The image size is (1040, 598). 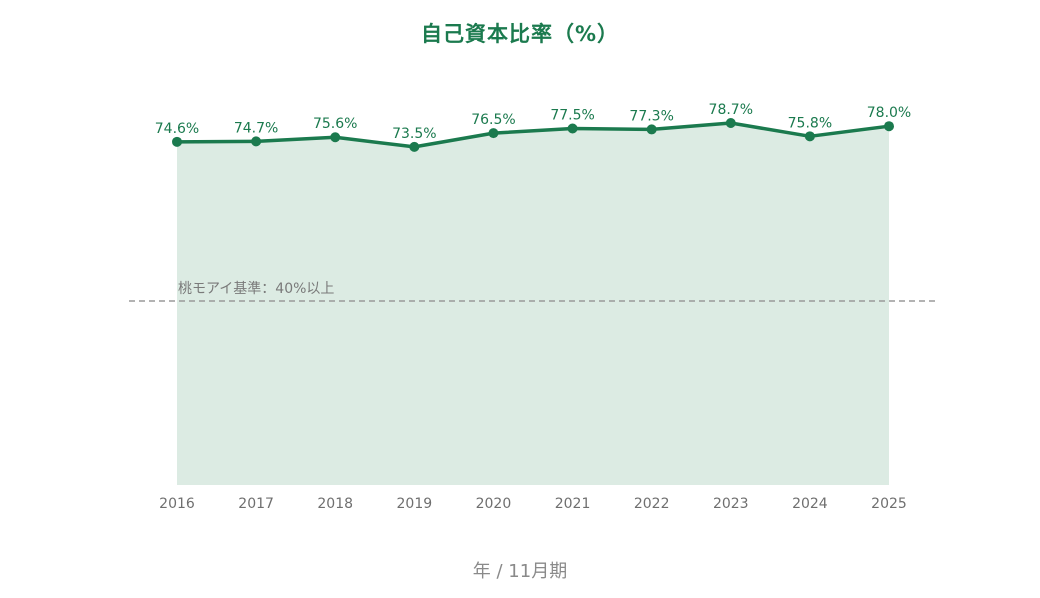 I want to click on data-point-2019, so click(x=414, y=146).